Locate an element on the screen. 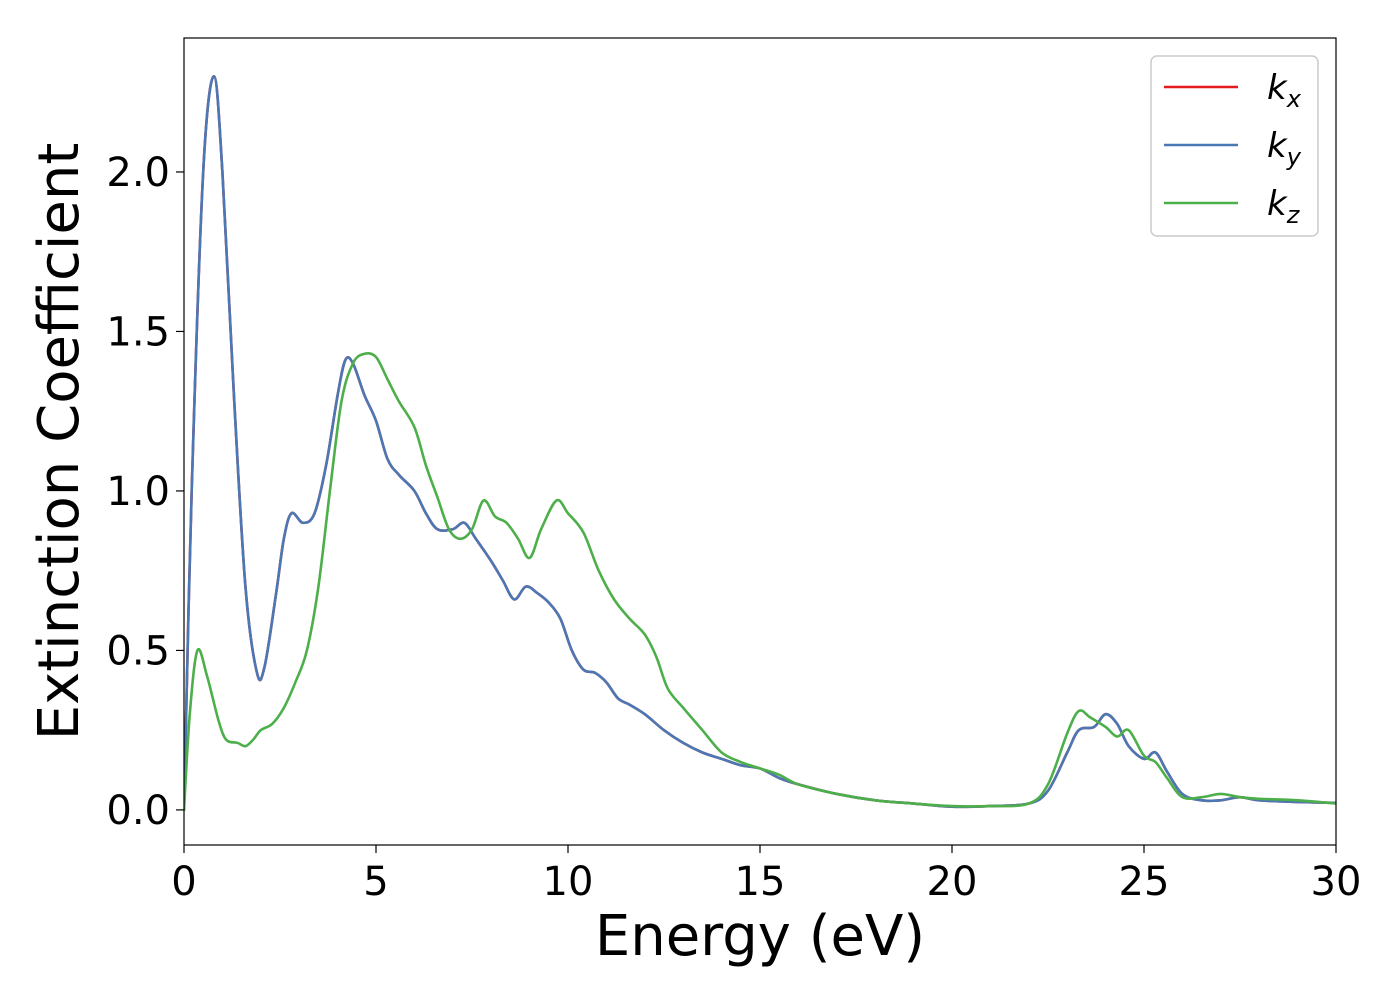 Image resolution: width=1400 pixels, height=1000 pixels. x-tick-label: 5 is located at coordinates (375, 882).